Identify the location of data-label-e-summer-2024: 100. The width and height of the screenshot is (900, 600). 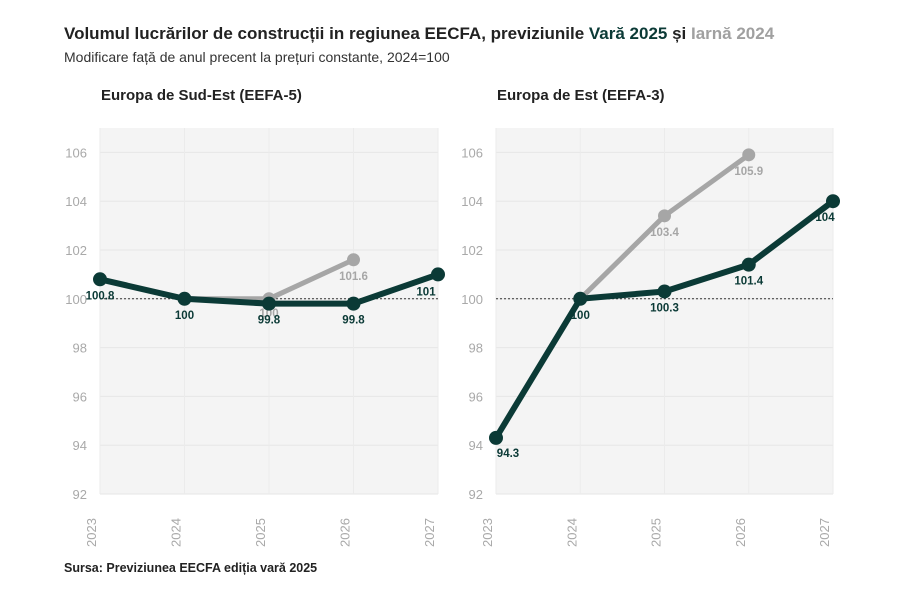
(580, 316).